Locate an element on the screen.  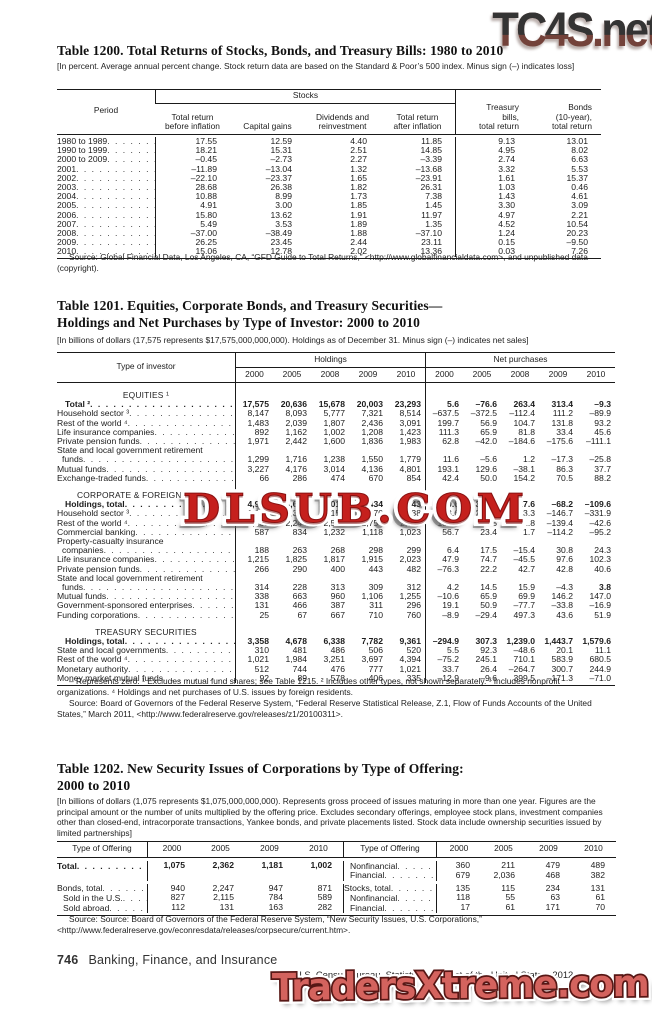
net-purchases-value-cell: –114.2 is located at coordinates (560, 532).